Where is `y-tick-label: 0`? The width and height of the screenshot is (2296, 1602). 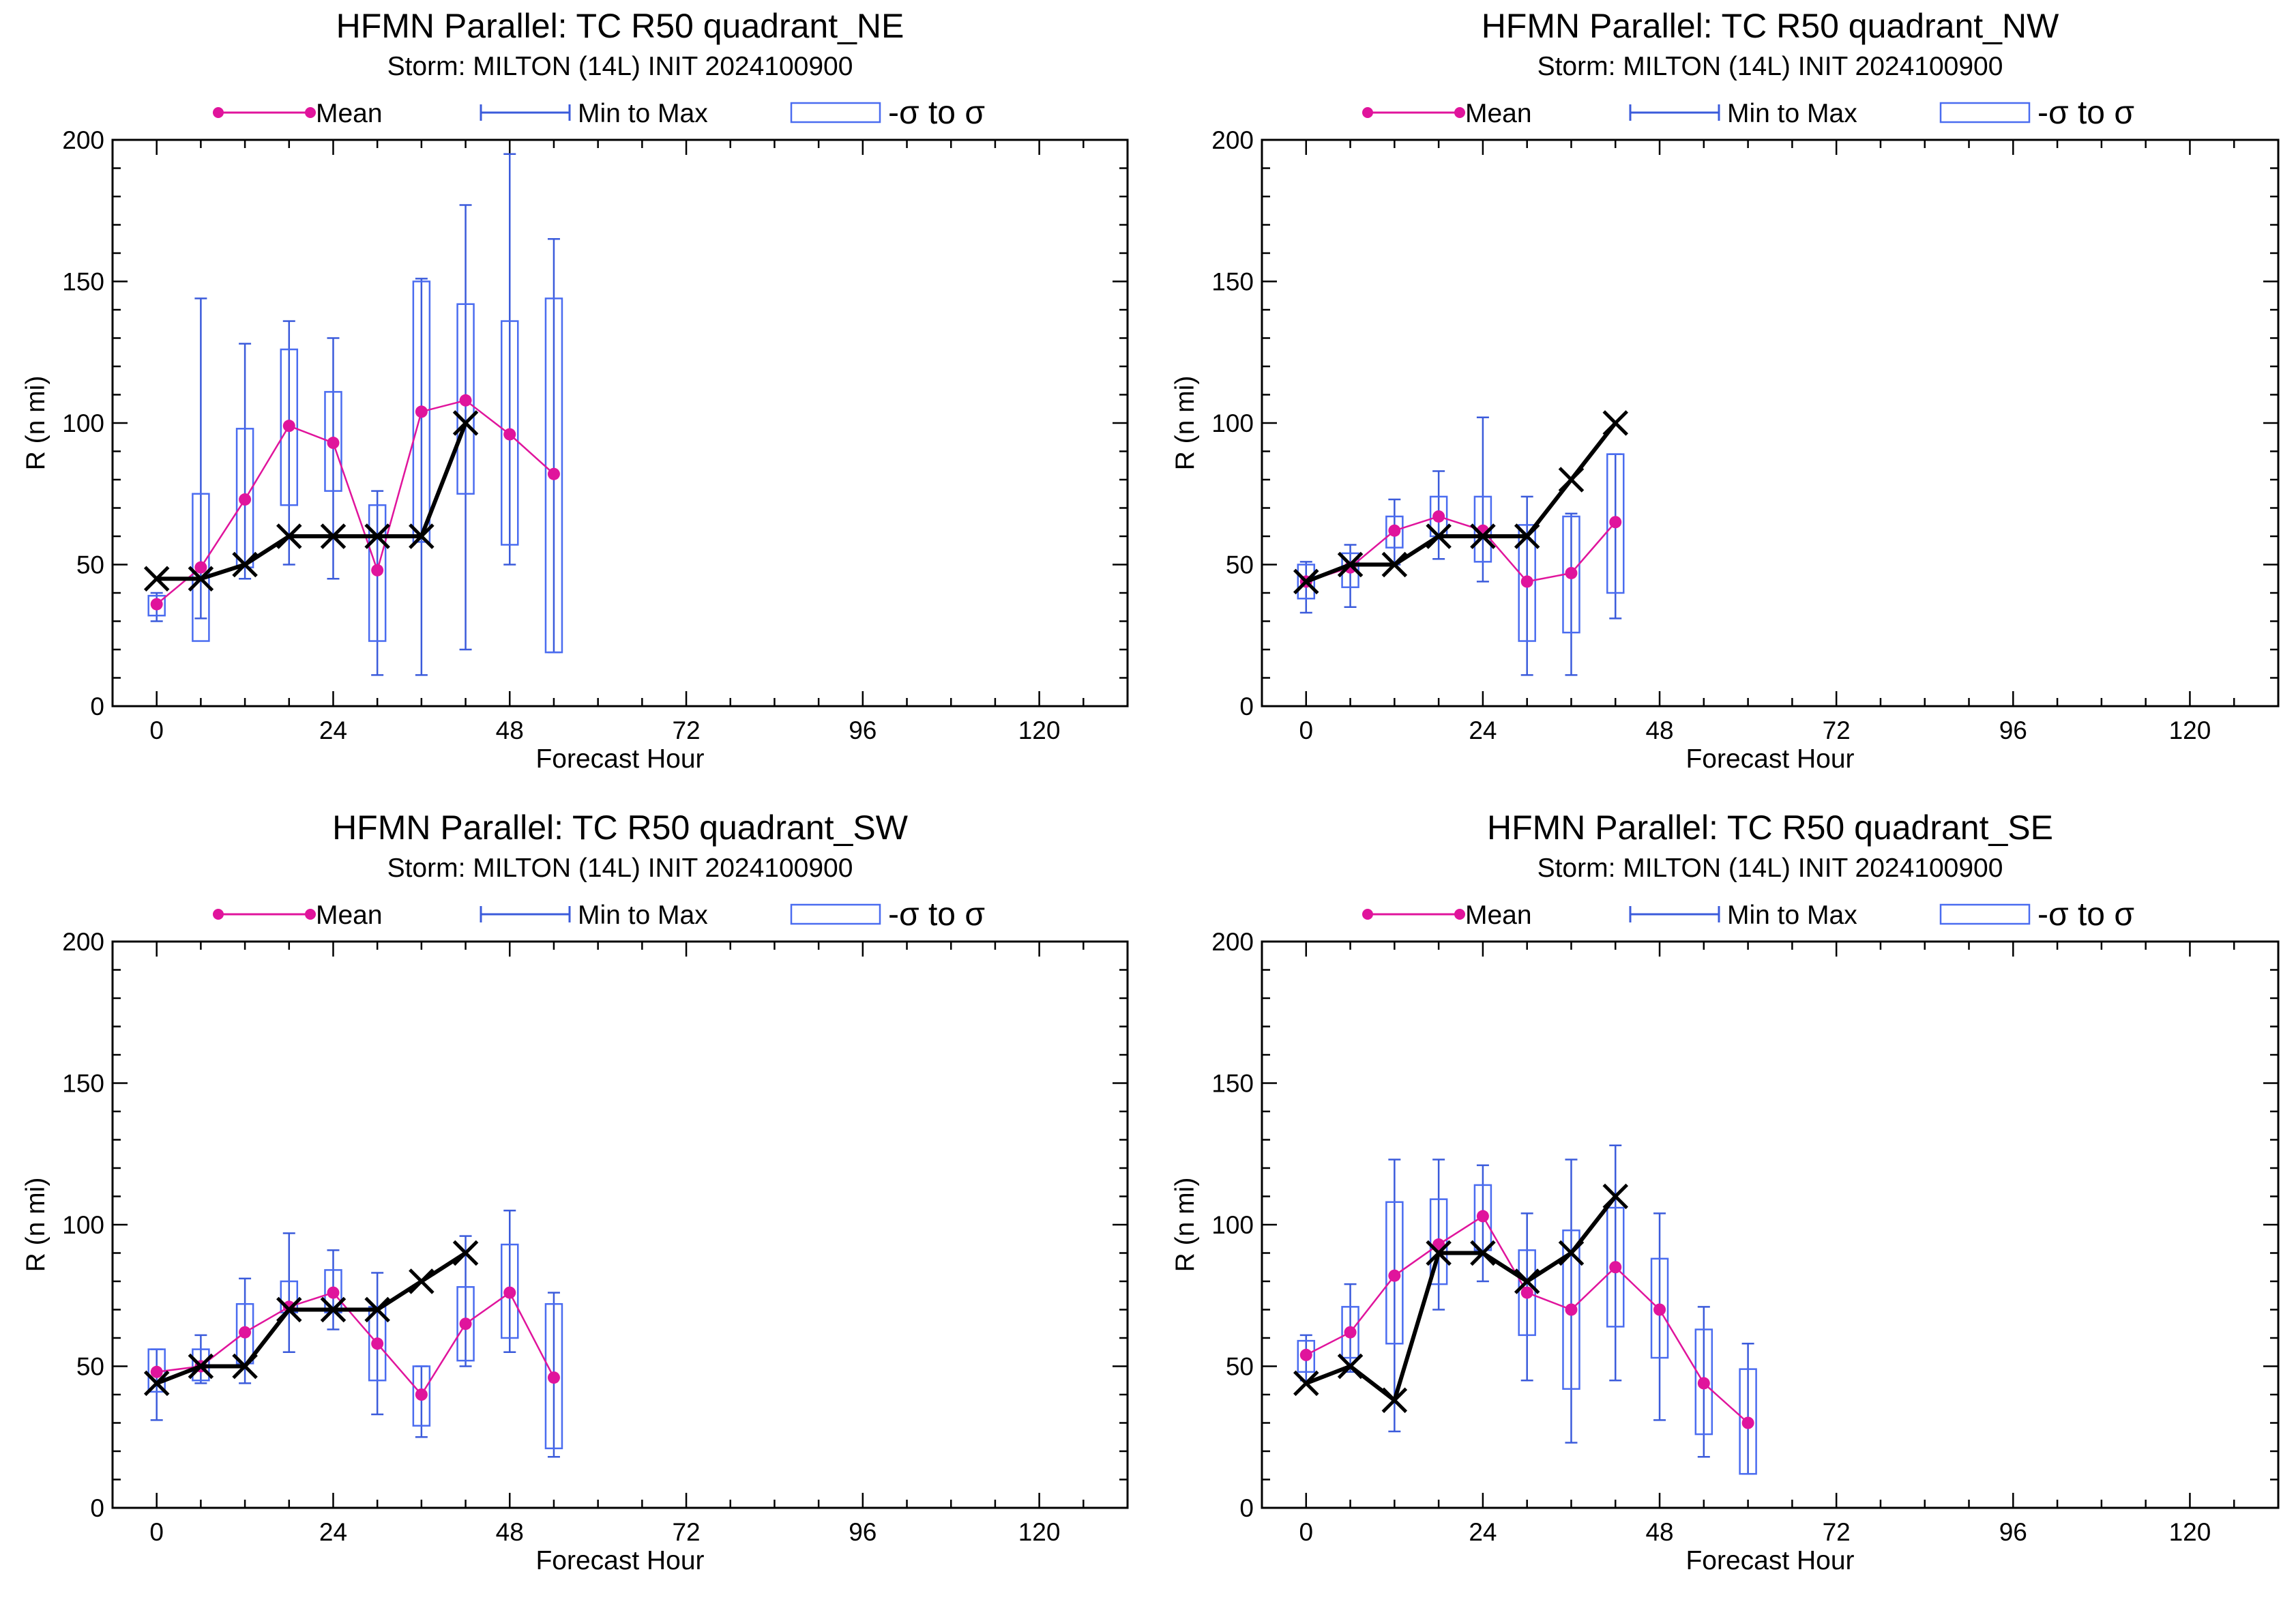
y-tick-label: 0 is located at coordinates (1246, 1508).